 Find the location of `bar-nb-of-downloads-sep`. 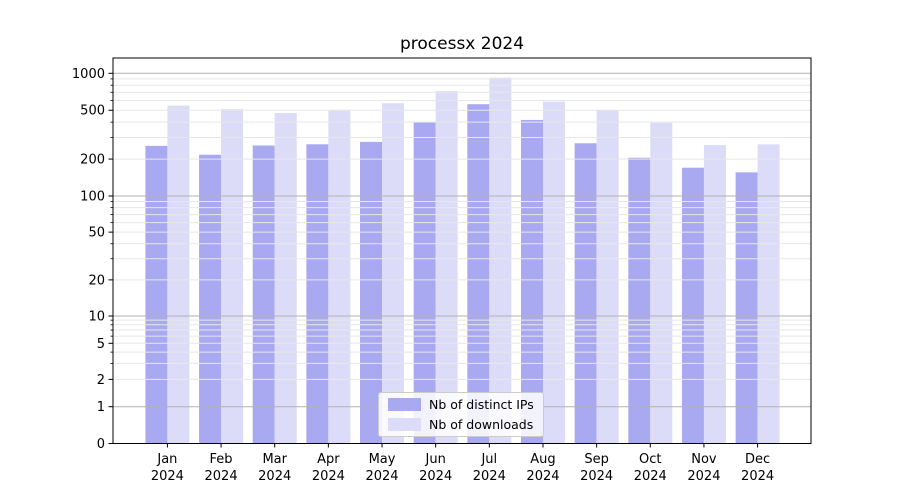

bar-nb-of-downloads-sep is located at coordinates (607, 276).